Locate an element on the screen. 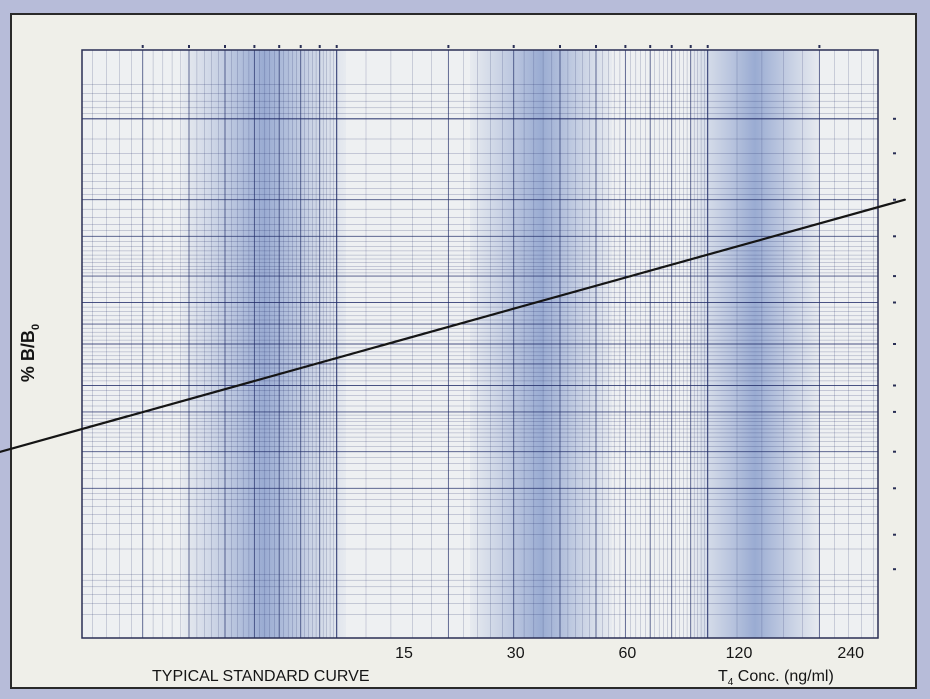 This screenshot has width=930, height=699. x-tick-label: 120 is located at coordinates (739, 653).